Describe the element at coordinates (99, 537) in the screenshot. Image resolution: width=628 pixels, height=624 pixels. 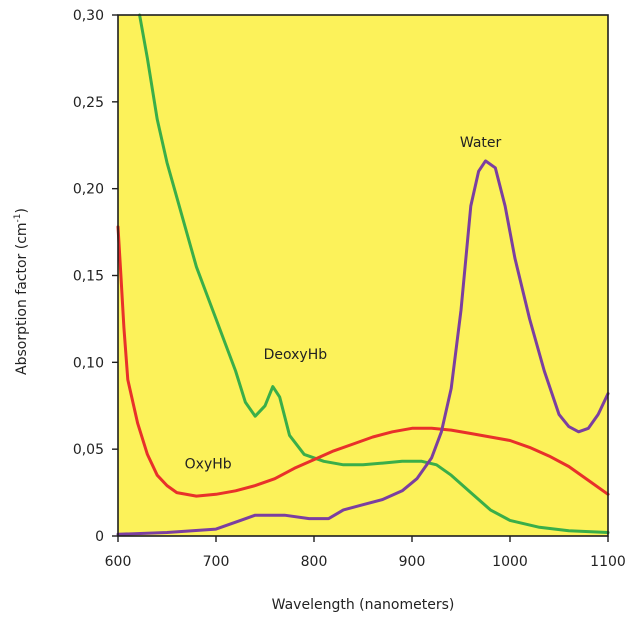
I see `y-tick-label: 0` at that location.